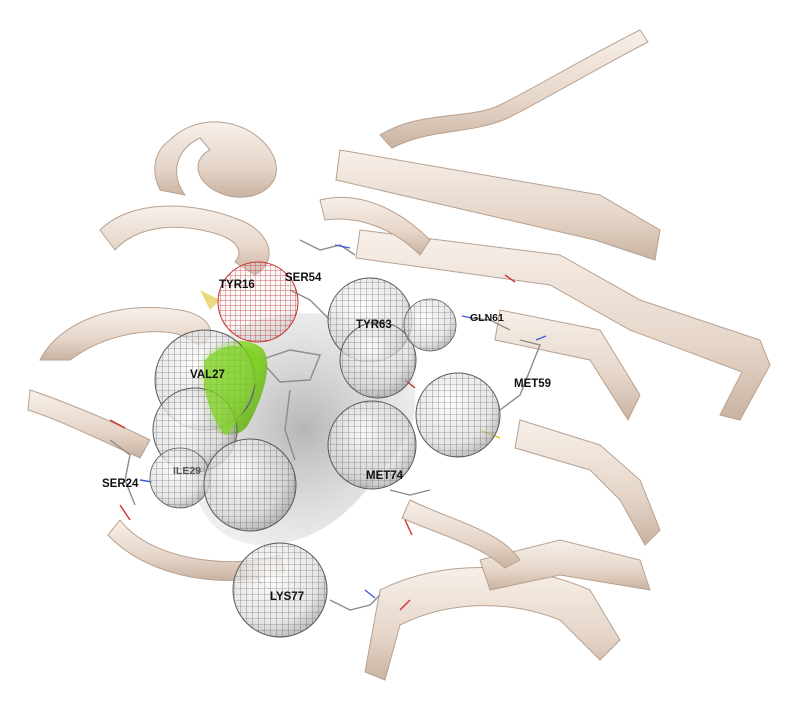  What do you see at coordinates (532, 384) in the screenshot?
I see `label-met59: MET59` at bounding box center [532, 384].